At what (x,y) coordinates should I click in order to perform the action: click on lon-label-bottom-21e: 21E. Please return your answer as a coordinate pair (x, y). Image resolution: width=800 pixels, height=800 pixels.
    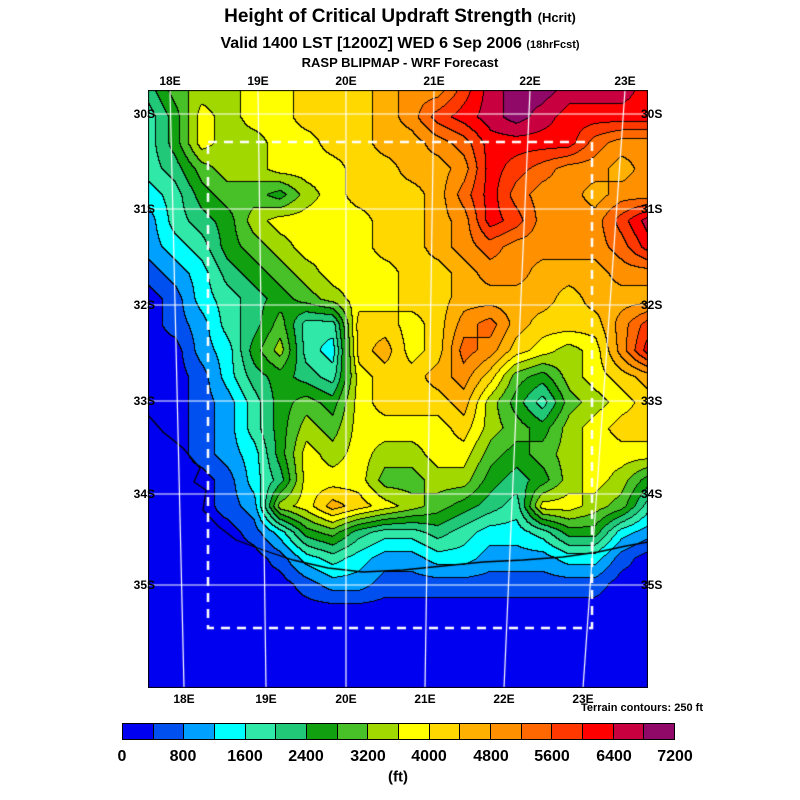
    Looking at the image, I should click on (425, 699).